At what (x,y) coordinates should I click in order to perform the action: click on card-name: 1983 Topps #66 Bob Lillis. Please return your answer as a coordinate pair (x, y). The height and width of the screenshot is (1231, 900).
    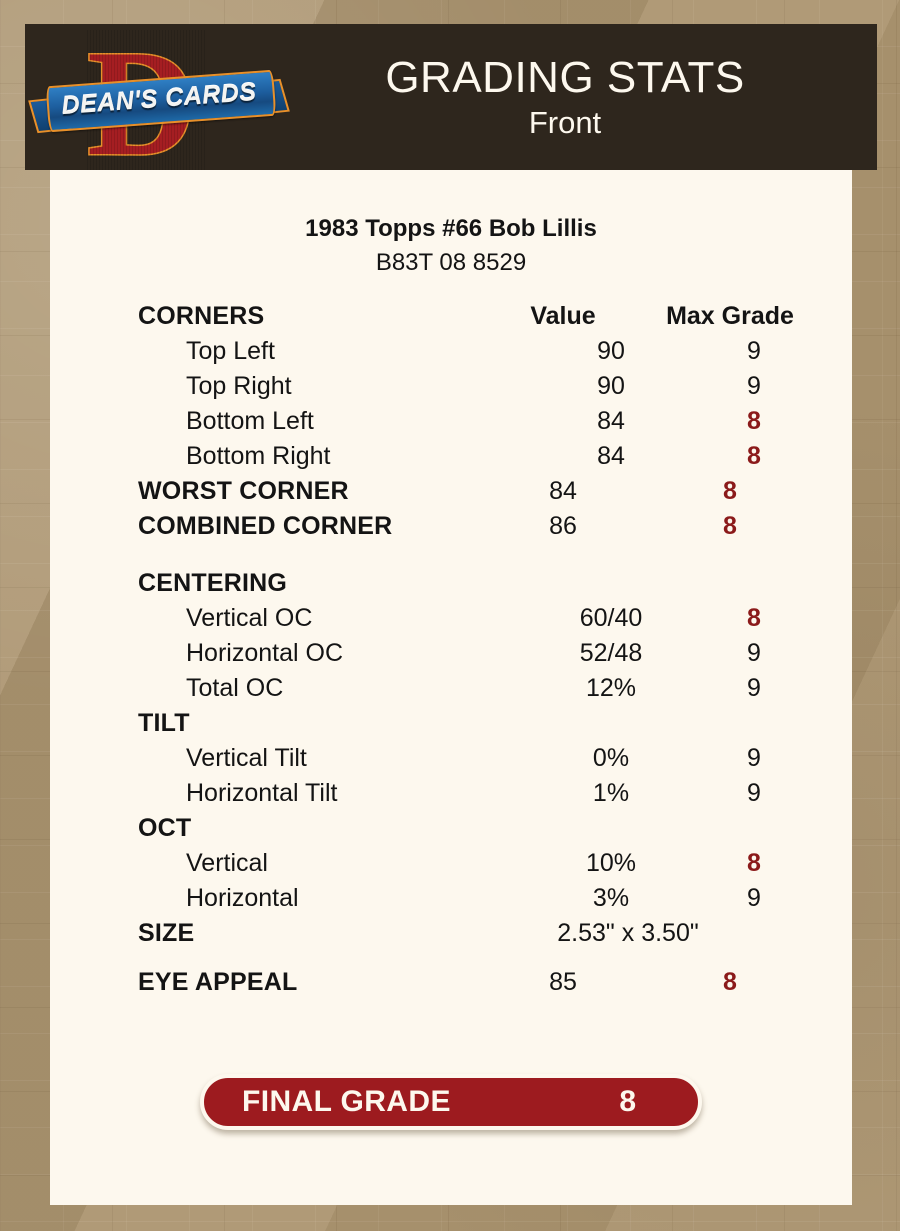
    Looking at the image, I should click on (451, 228).